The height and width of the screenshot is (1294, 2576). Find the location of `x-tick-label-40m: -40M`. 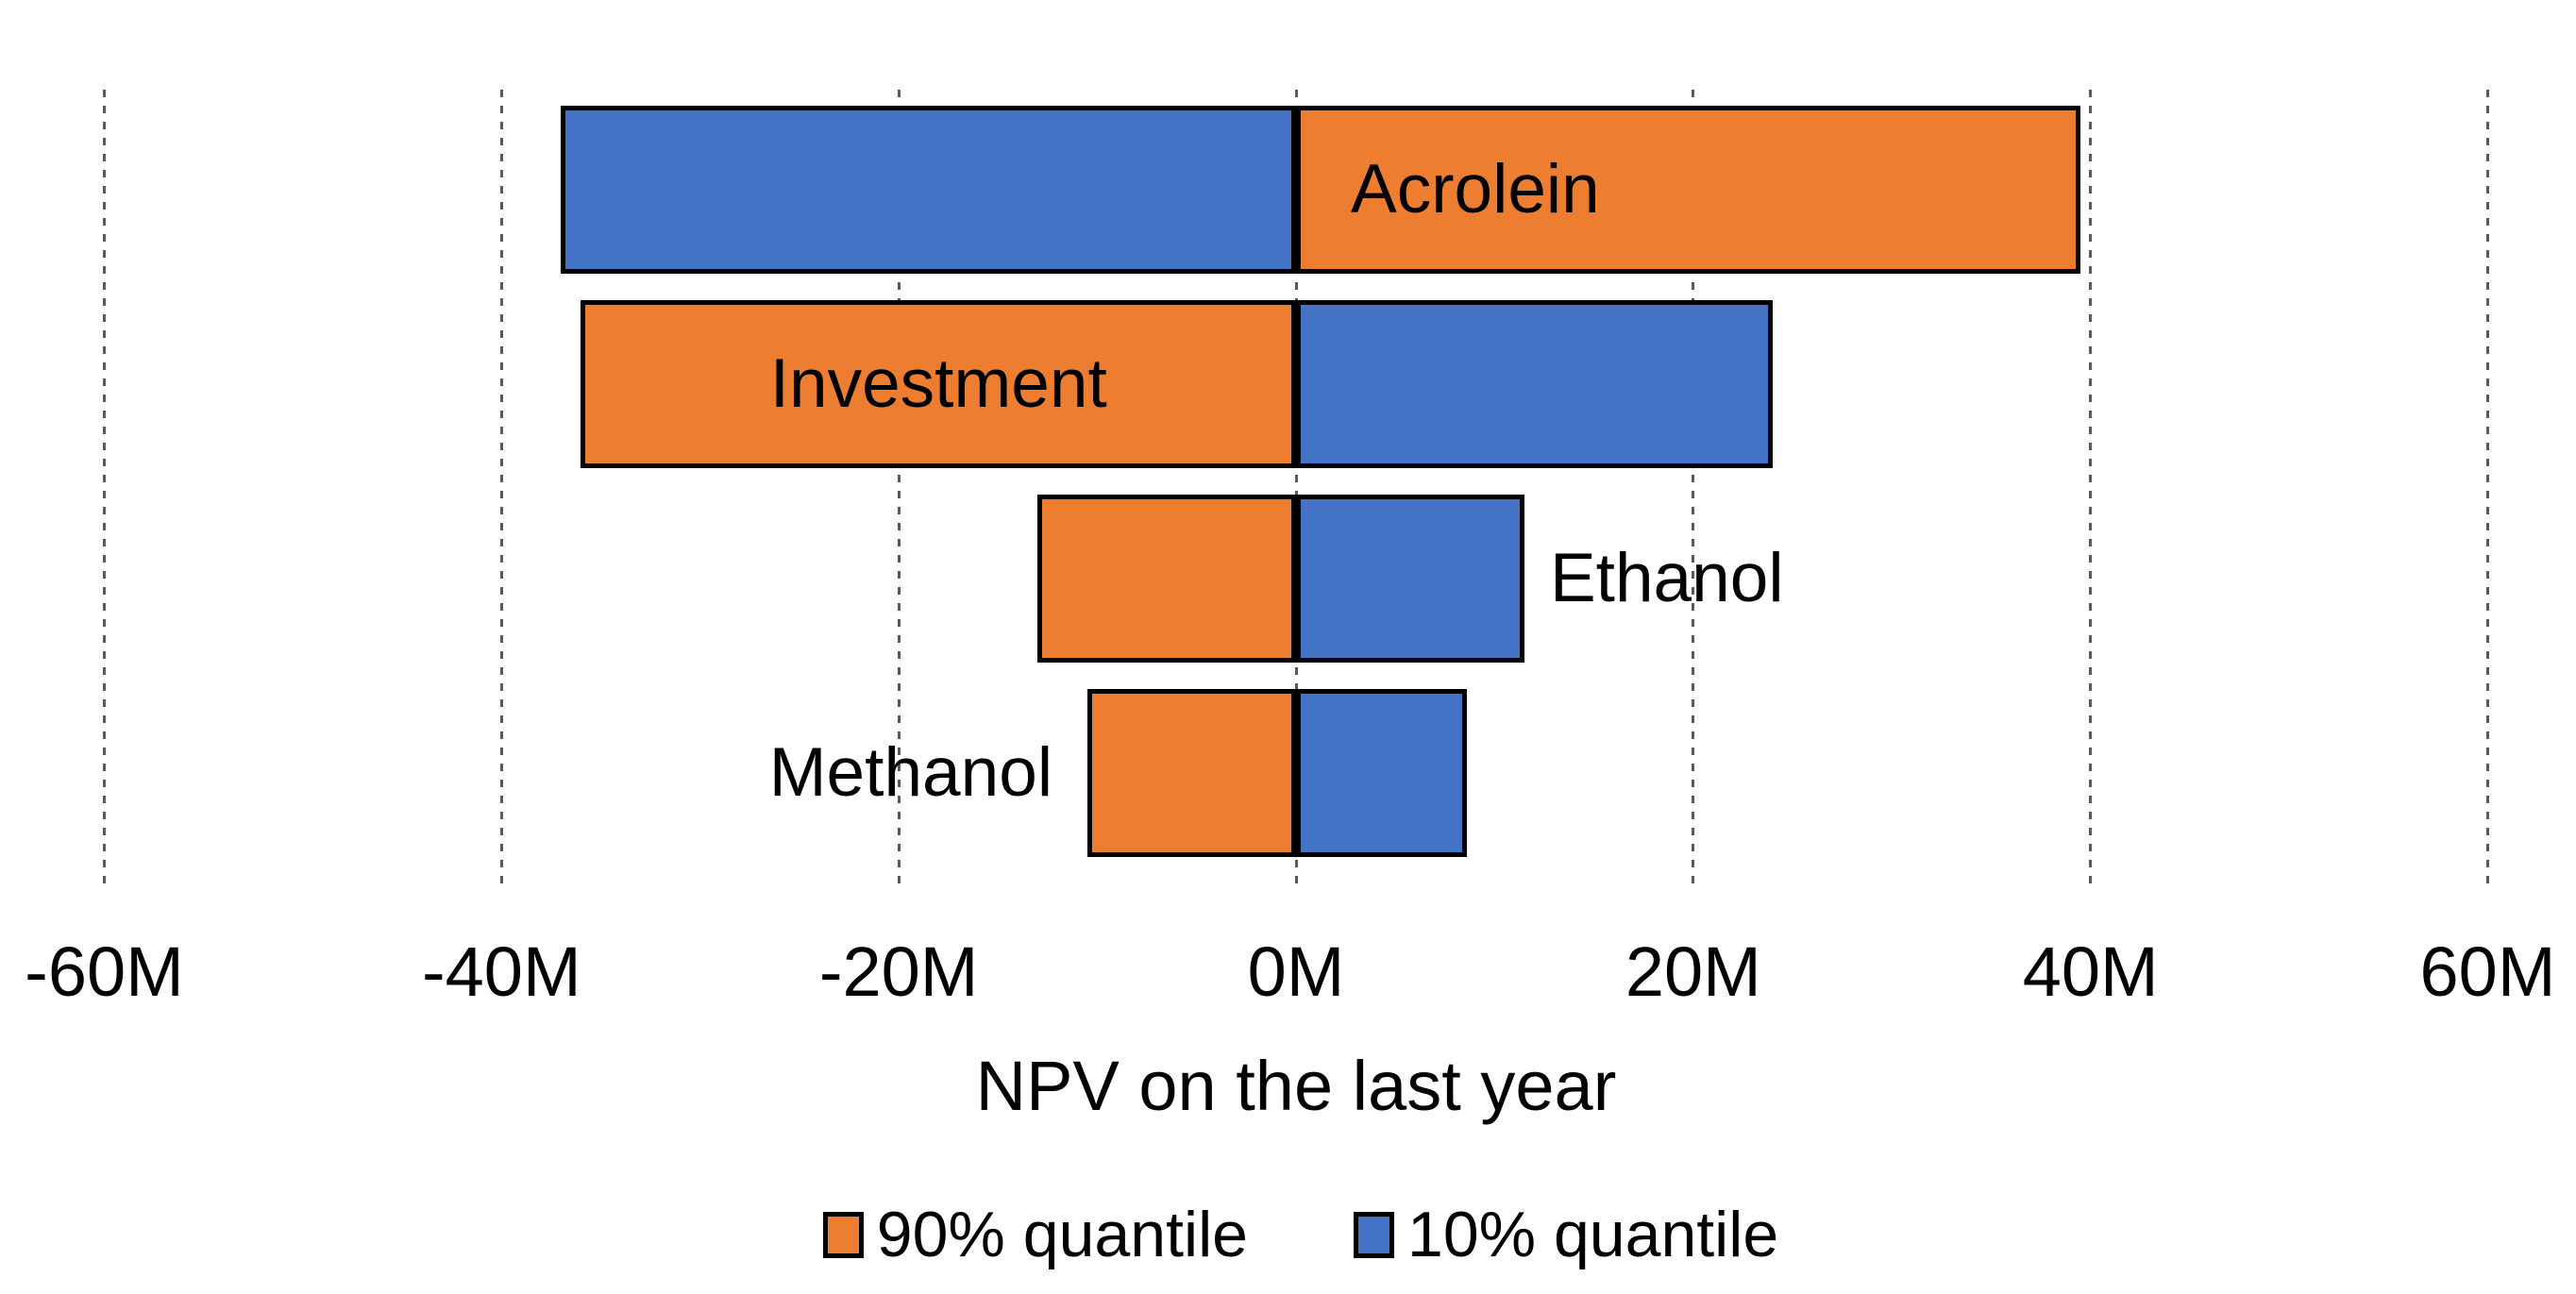

x-tick-label-40m: -40M is located at coordinates (501, 972).